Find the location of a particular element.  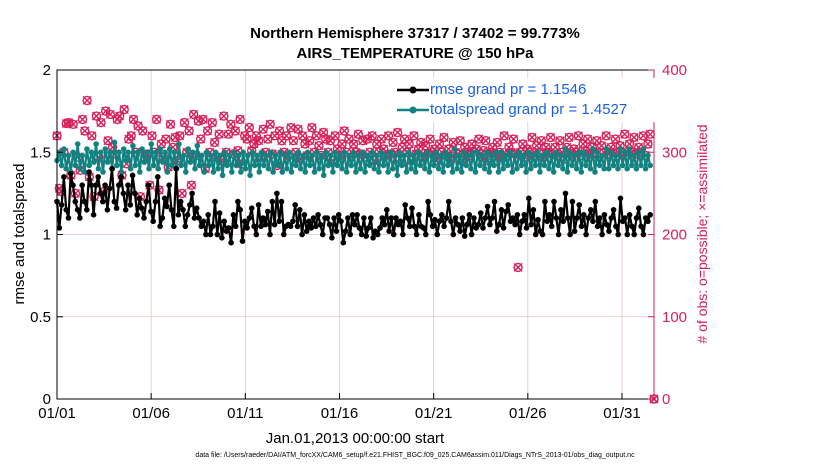

right-y-tick-label: 300 is located at coordinates (674, 152).